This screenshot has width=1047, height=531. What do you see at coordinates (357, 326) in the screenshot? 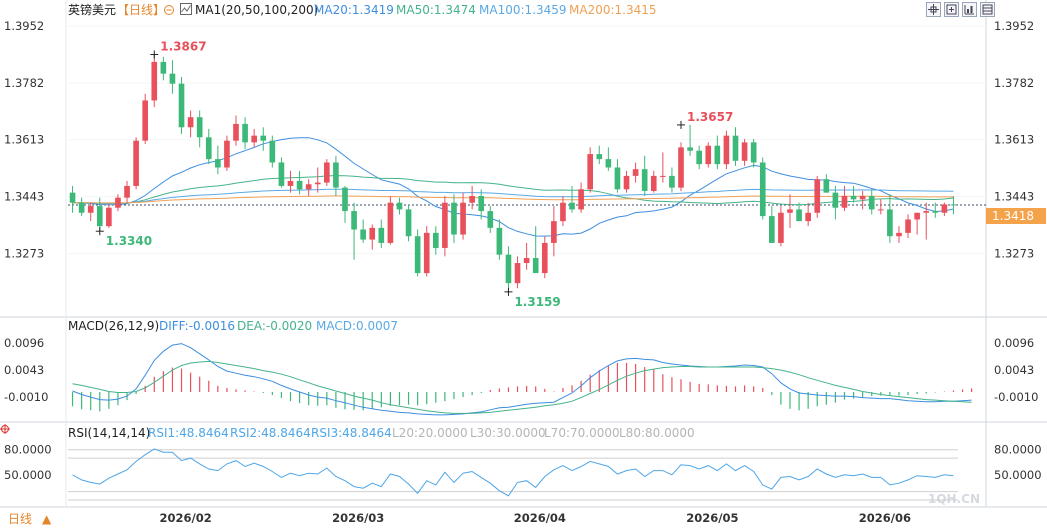
I see `macd-macd-value: MACD:0.0007` at bounding box center [357, 326].